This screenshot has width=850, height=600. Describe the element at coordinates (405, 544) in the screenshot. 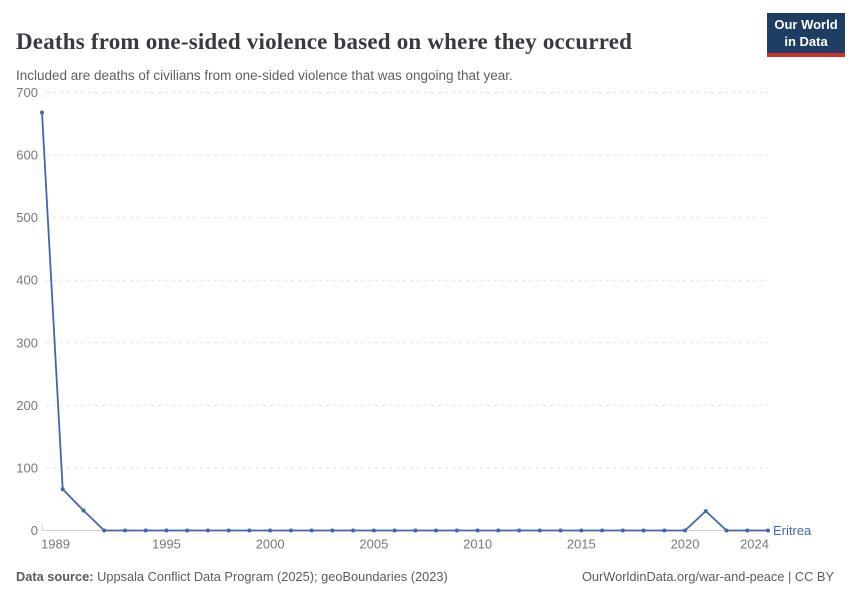

I see `x-axis-tick-labels: 1989 1995 2000 2005 2010 2015 2020 2024` at that location.